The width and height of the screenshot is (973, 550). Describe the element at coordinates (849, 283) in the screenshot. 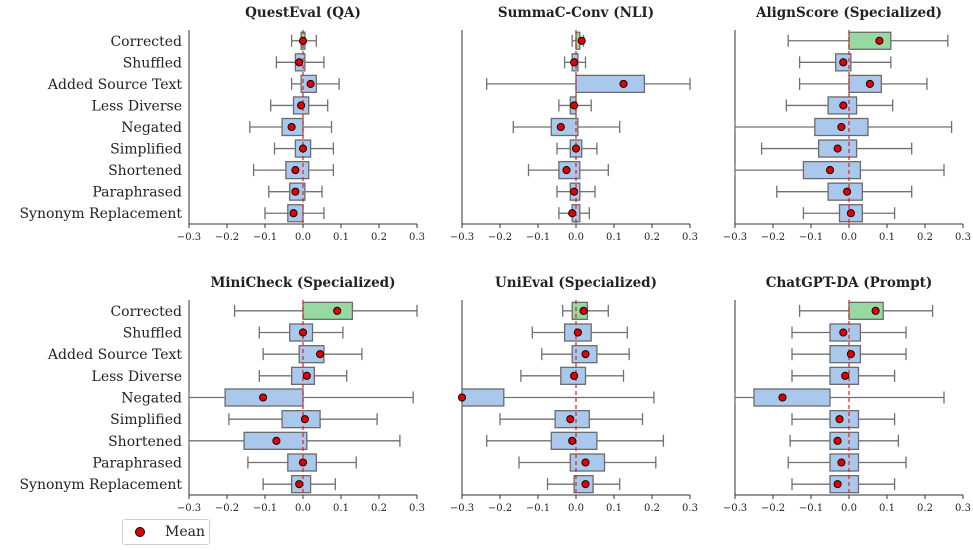

I see `panel-title: ChatGPT-DA (Prompt)` at that location.